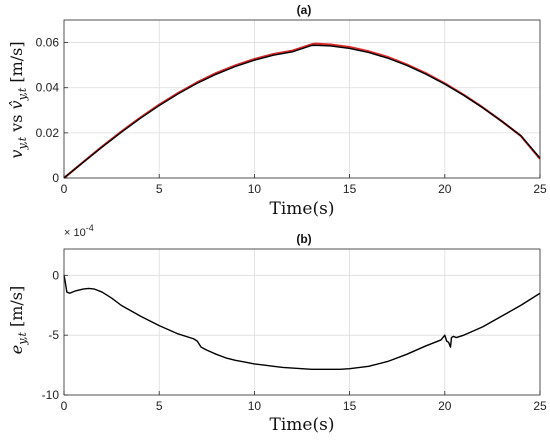 The height and width of the screenshot is (441, 550). I want to click on y-tick-label: 0.06, so click(48, 43).